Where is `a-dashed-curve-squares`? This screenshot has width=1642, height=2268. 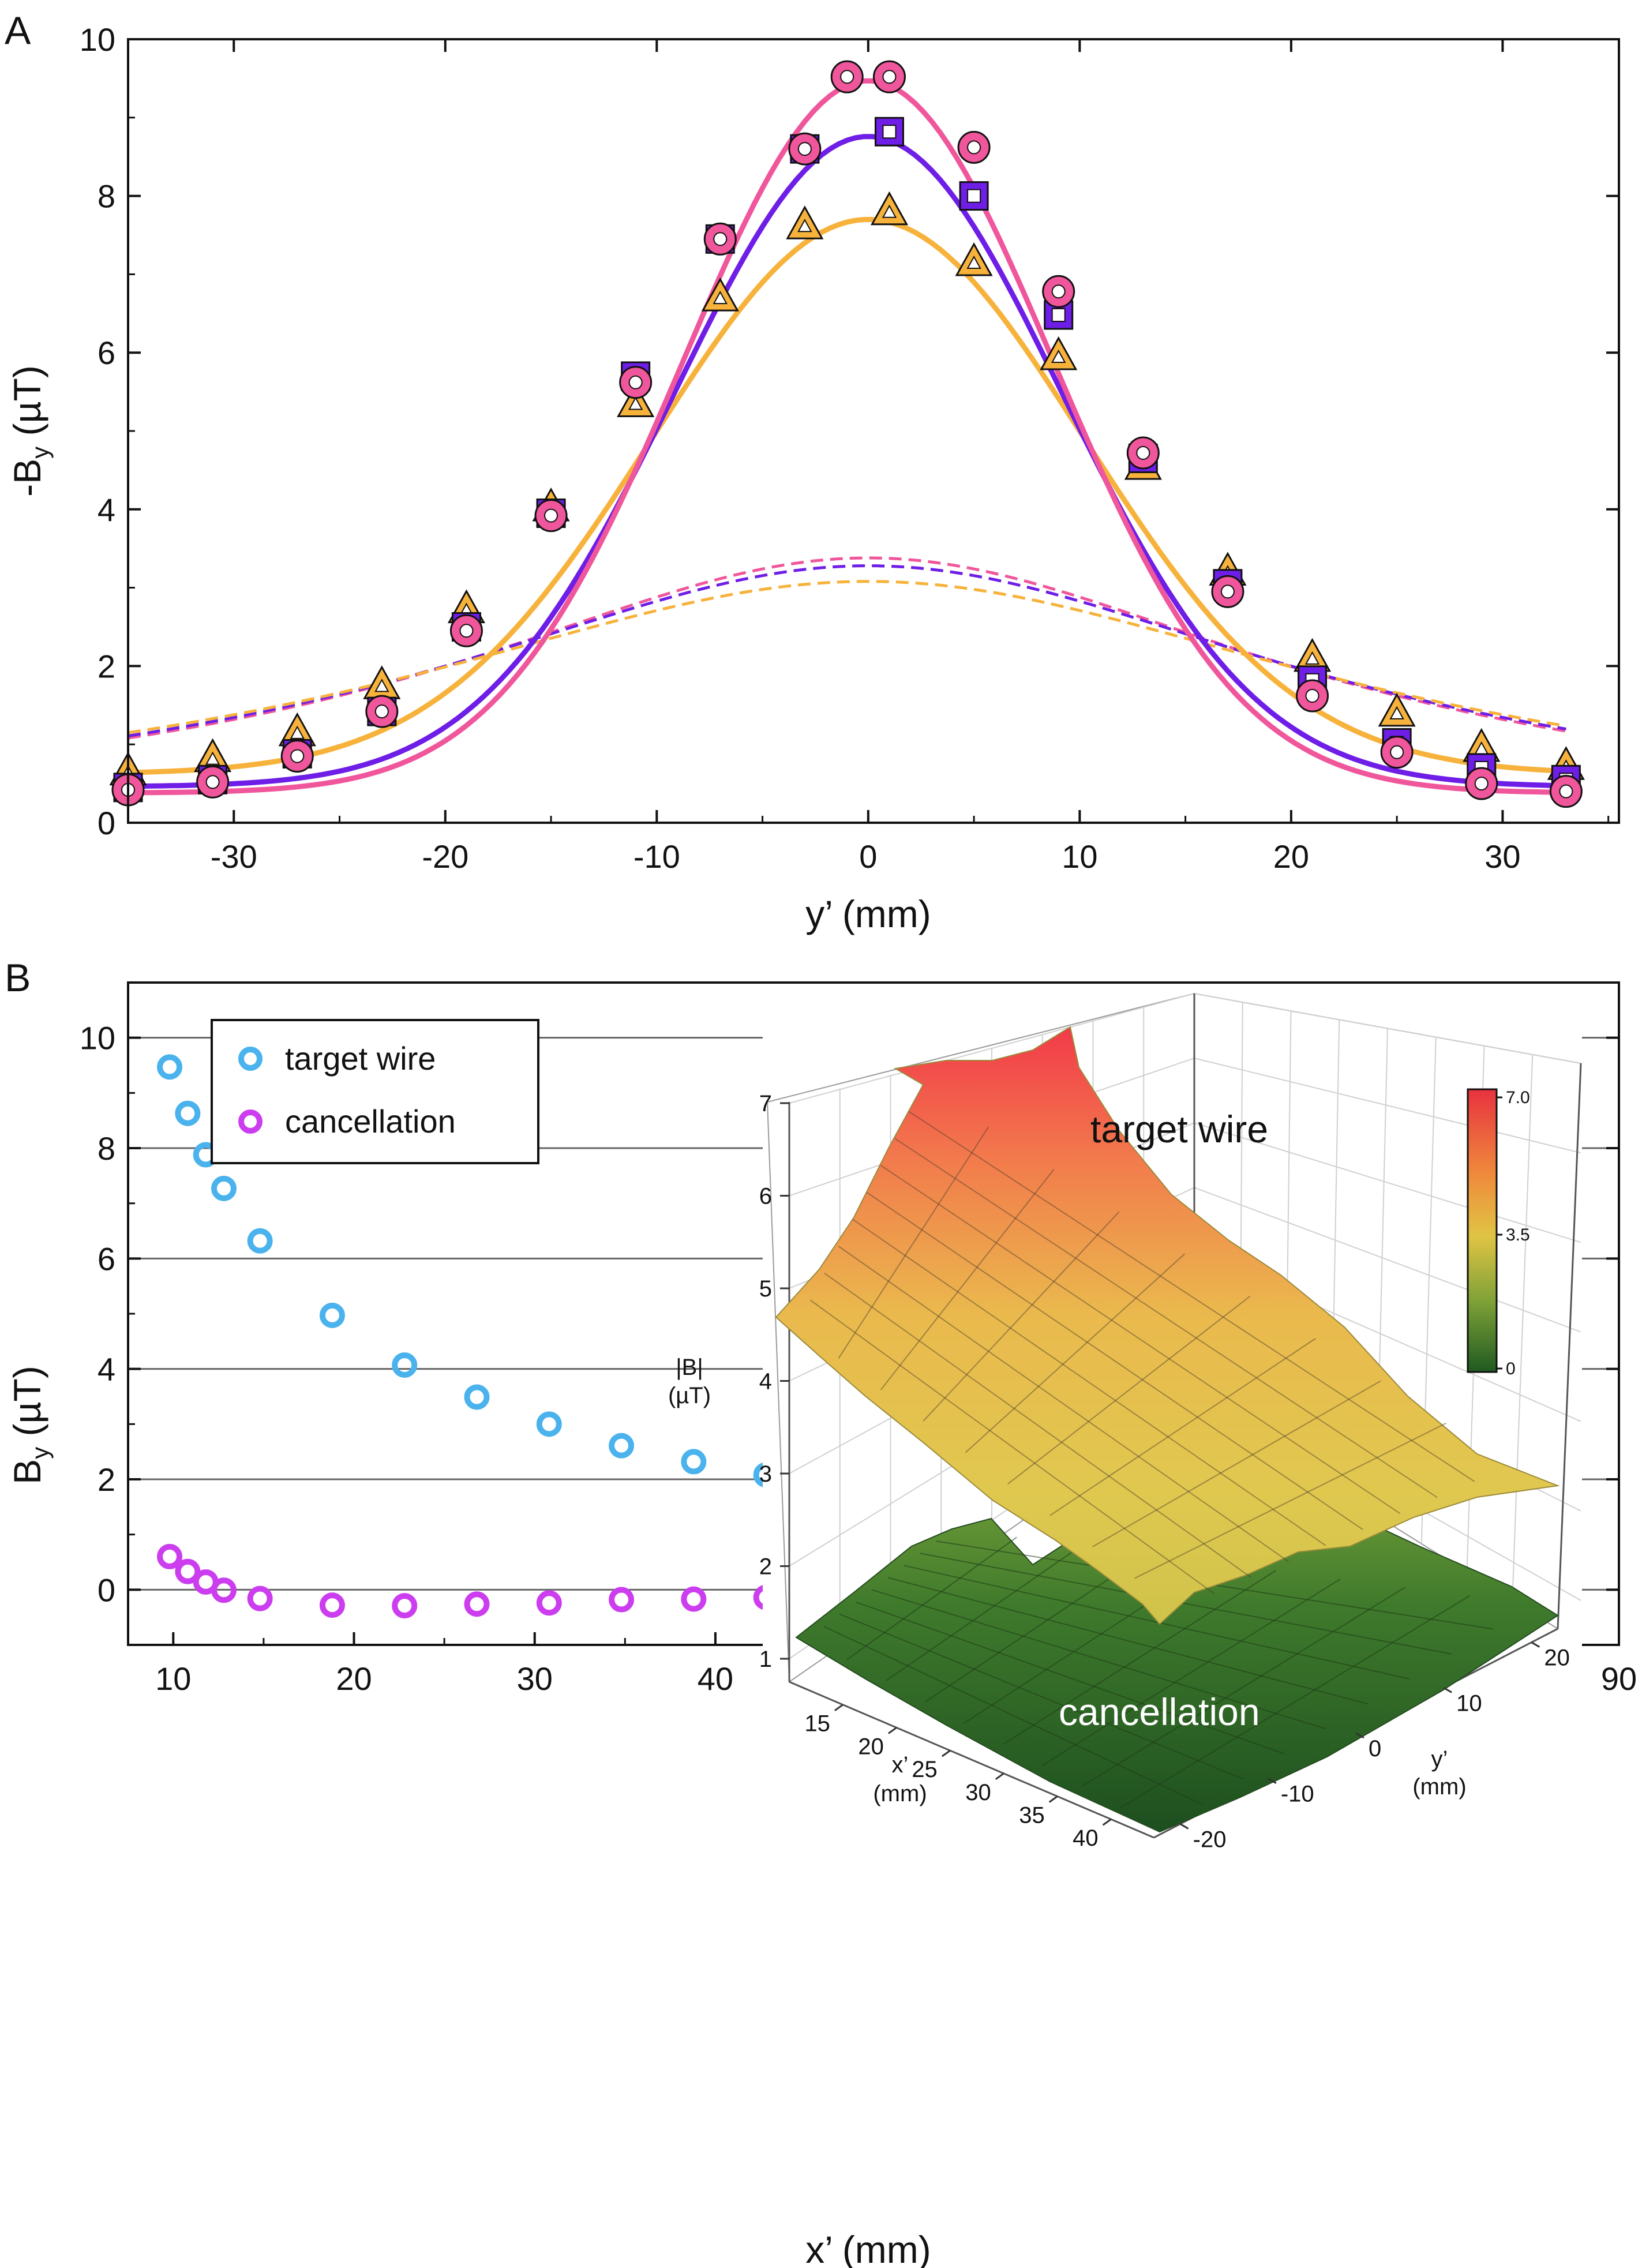
a-dashed-curve-squares is located at coordinates (847, 650).